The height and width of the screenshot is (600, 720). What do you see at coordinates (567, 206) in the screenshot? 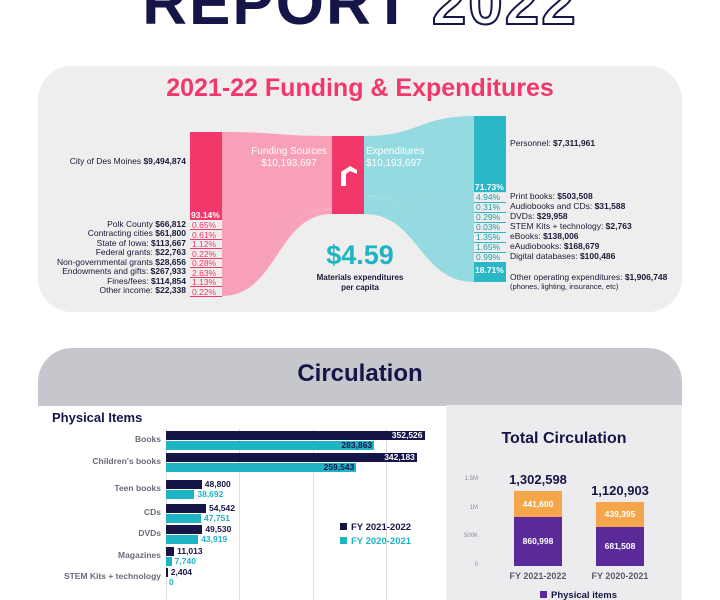
I see `expenditure-label: Audiobooks and CDs: $31,588` at bounding box center [567, 206].